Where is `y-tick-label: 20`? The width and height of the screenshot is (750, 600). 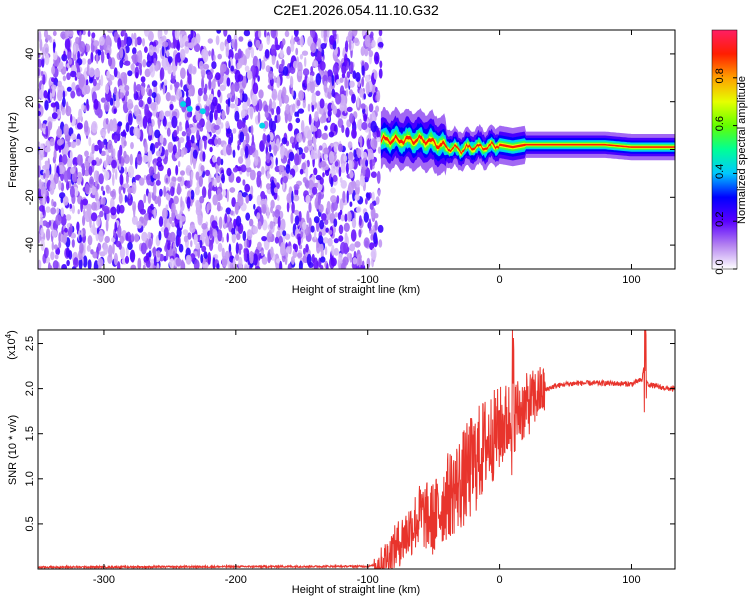 y-tick-label: 20 is located at coordinates (30, 102).